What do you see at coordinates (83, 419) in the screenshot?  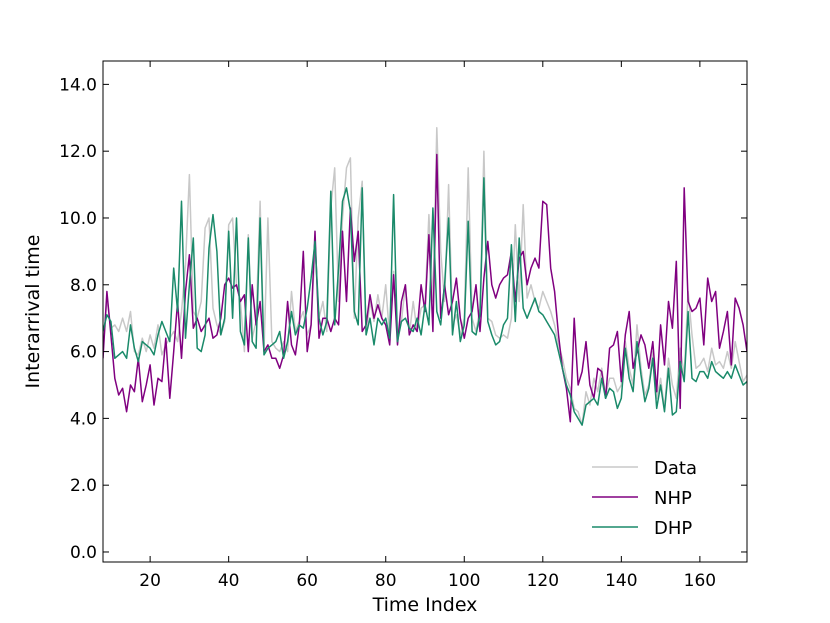 I see `y-tick-label: 4.0` at bounding box center [83, 419].